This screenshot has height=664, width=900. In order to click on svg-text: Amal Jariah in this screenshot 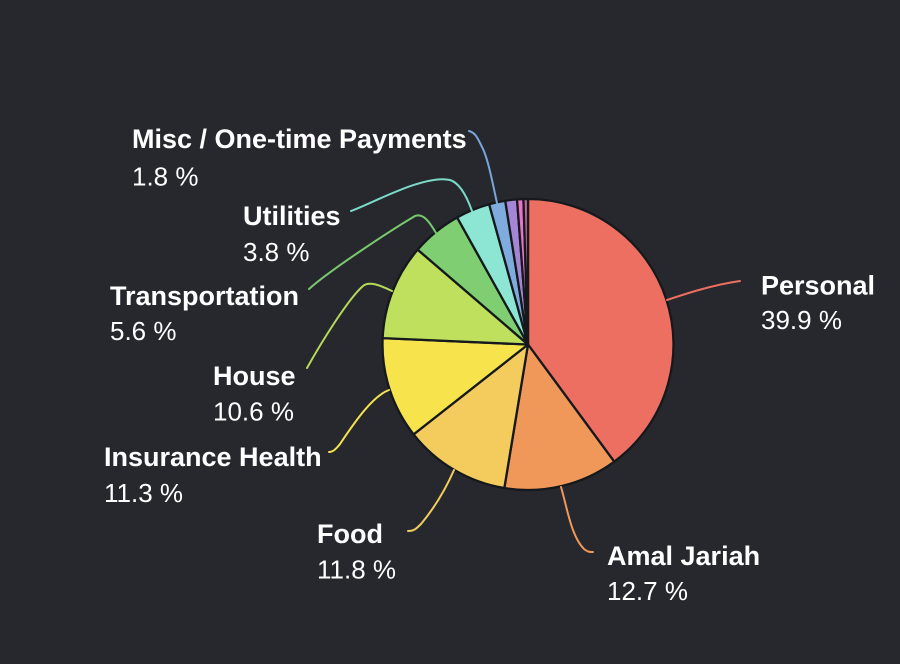, I will do `click(683, 556)`.